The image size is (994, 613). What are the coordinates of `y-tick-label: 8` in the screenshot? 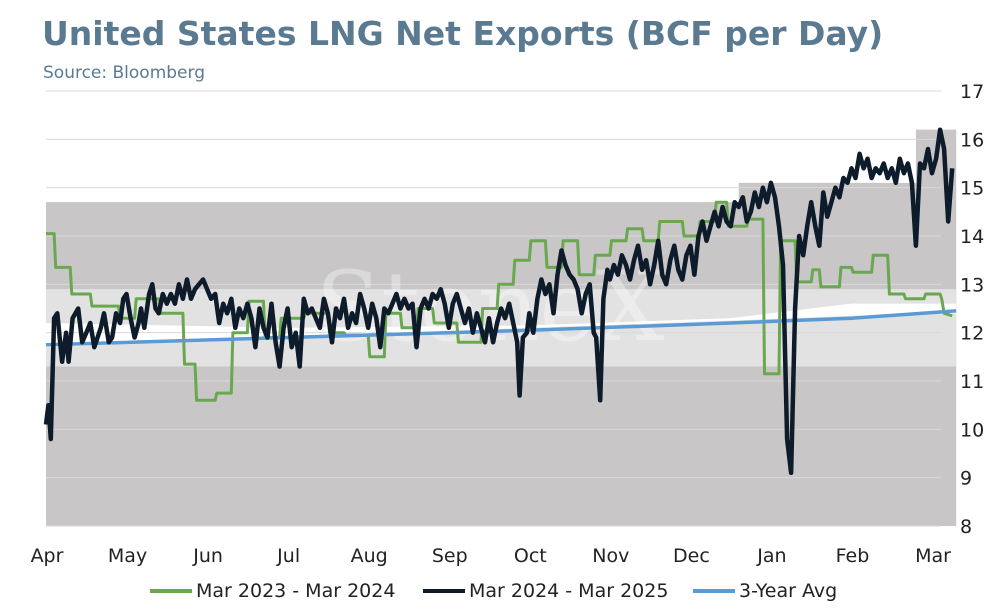 It's located at (966, 527).